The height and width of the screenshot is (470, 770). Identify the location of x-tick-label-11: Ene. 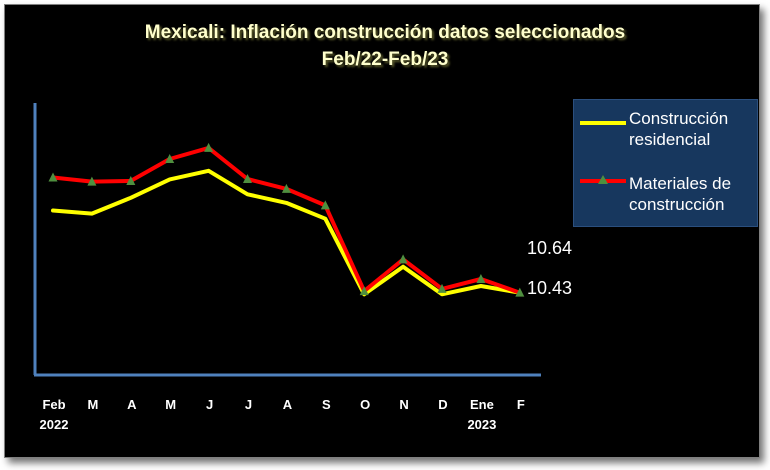
(482, 404).